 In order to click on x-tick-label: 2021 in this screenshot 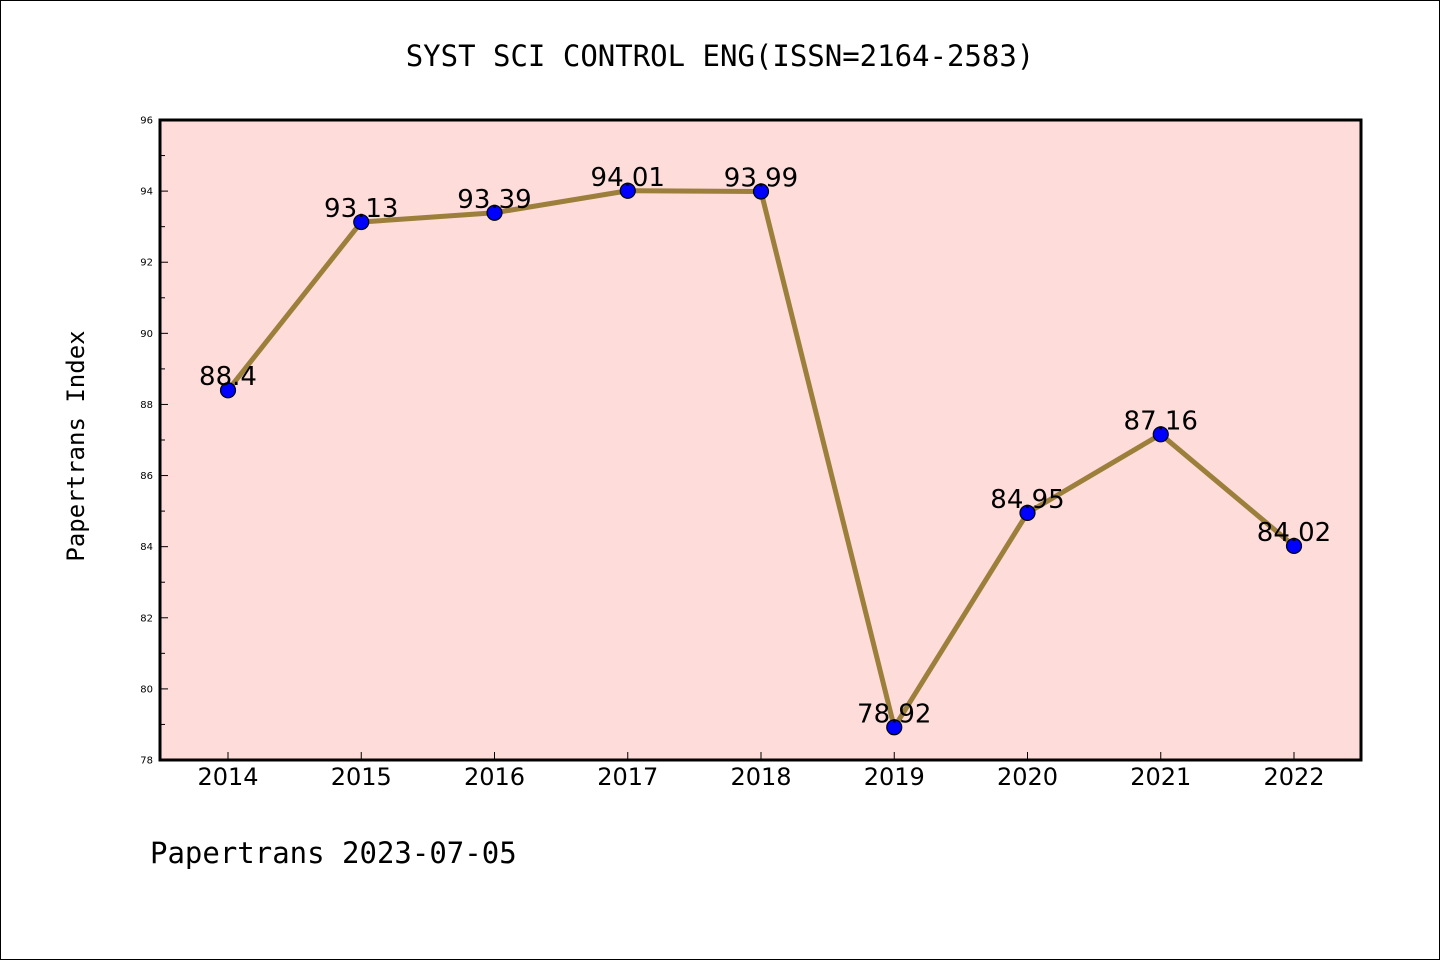, I will do `click(1160, 777)`.